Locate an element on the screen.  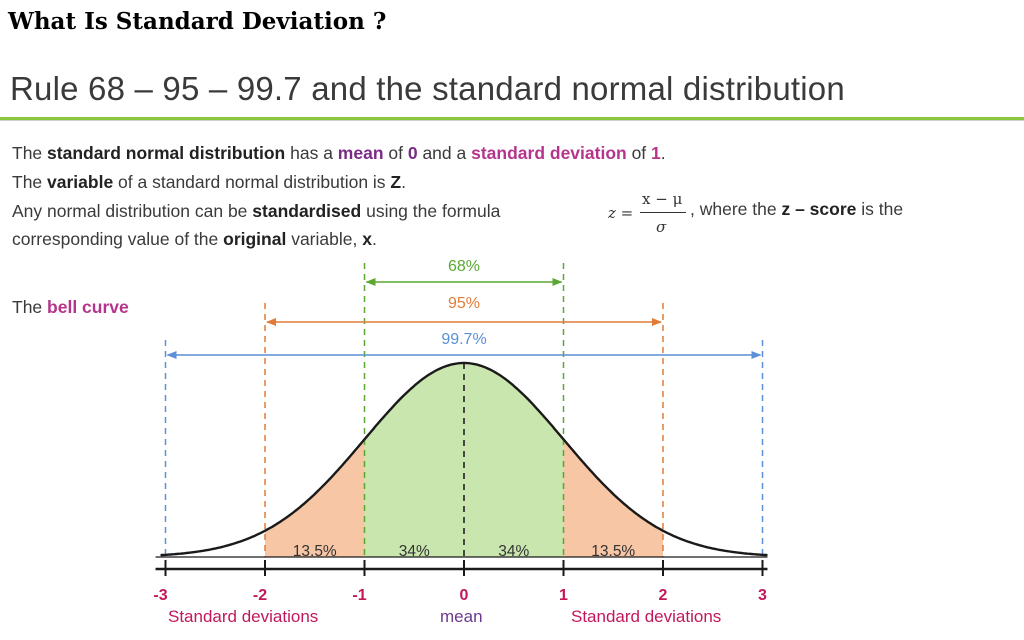
formula-lhs: z = is located at coordinates (621, 213).